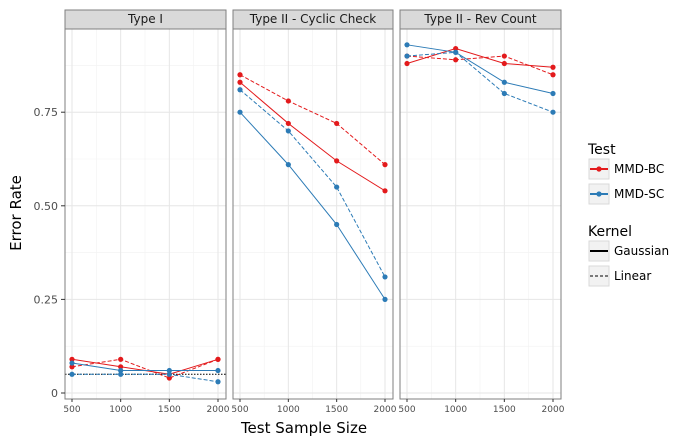 The height and width of the screenshot is (446, 697). Describe the element at coordinates (16, 213) in the screenshot. I see `y-axis-title: Error Rate` at that location.